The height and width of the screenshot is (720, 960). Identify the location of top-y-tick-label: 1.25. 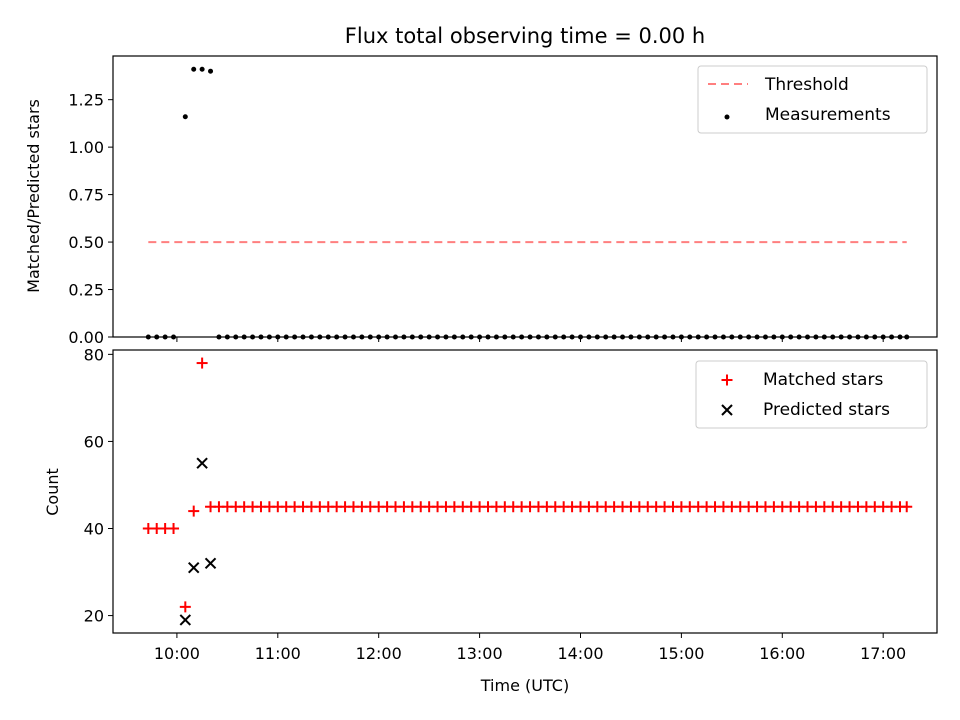
(86, 100).